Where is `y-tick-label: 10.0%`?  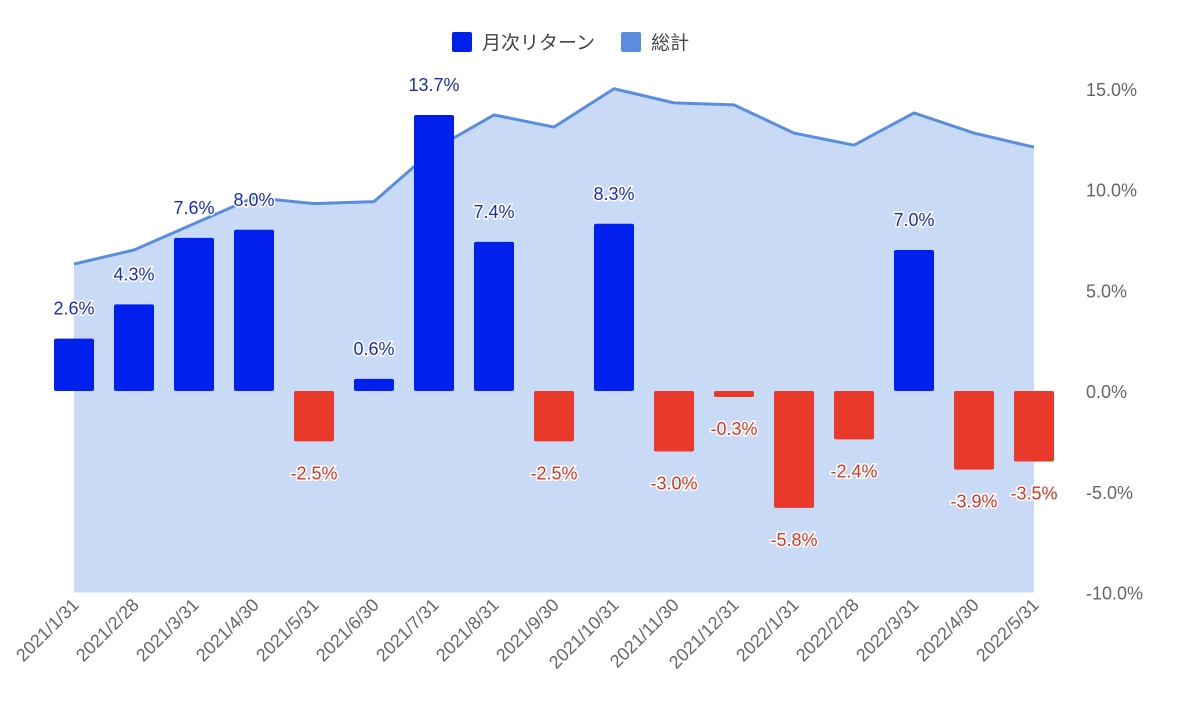
y-tick-label: 10.0% is located at coordinates (1111, 191).